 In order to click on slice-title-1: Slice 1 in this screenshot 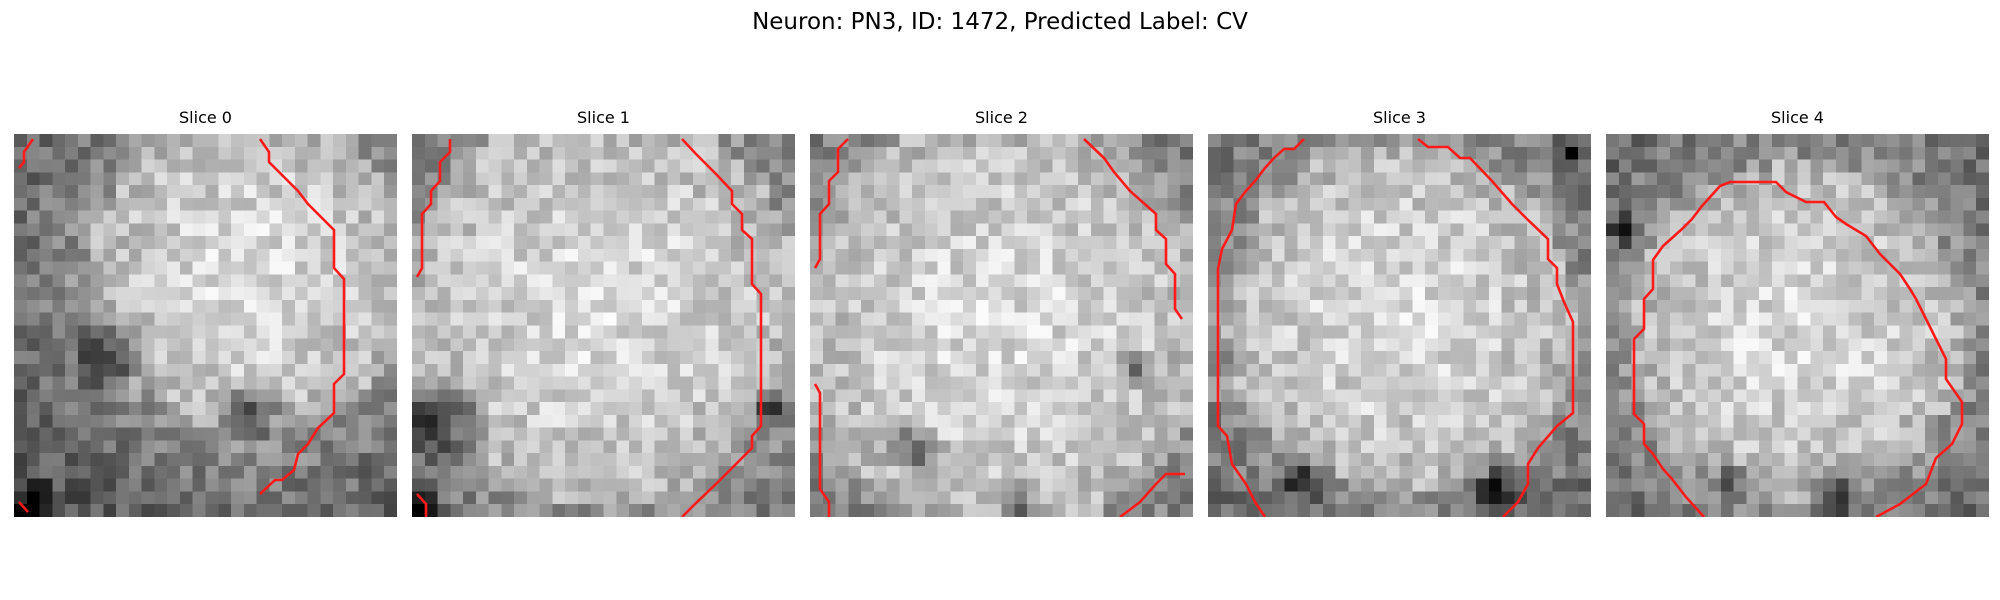, I will do `click(603, 117)`.